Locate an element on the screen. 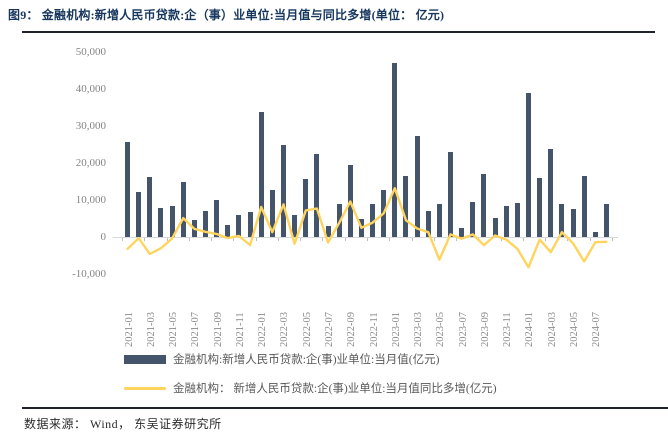  x-axis-label: 2023-03 is located at coordinates (419, 329).